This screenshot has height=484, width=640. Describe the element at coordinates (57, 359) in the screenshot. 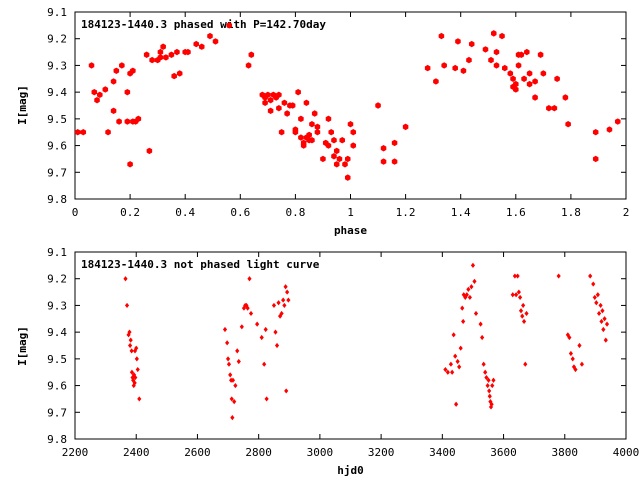

I see `y-tick-label: 9.5` at that location.